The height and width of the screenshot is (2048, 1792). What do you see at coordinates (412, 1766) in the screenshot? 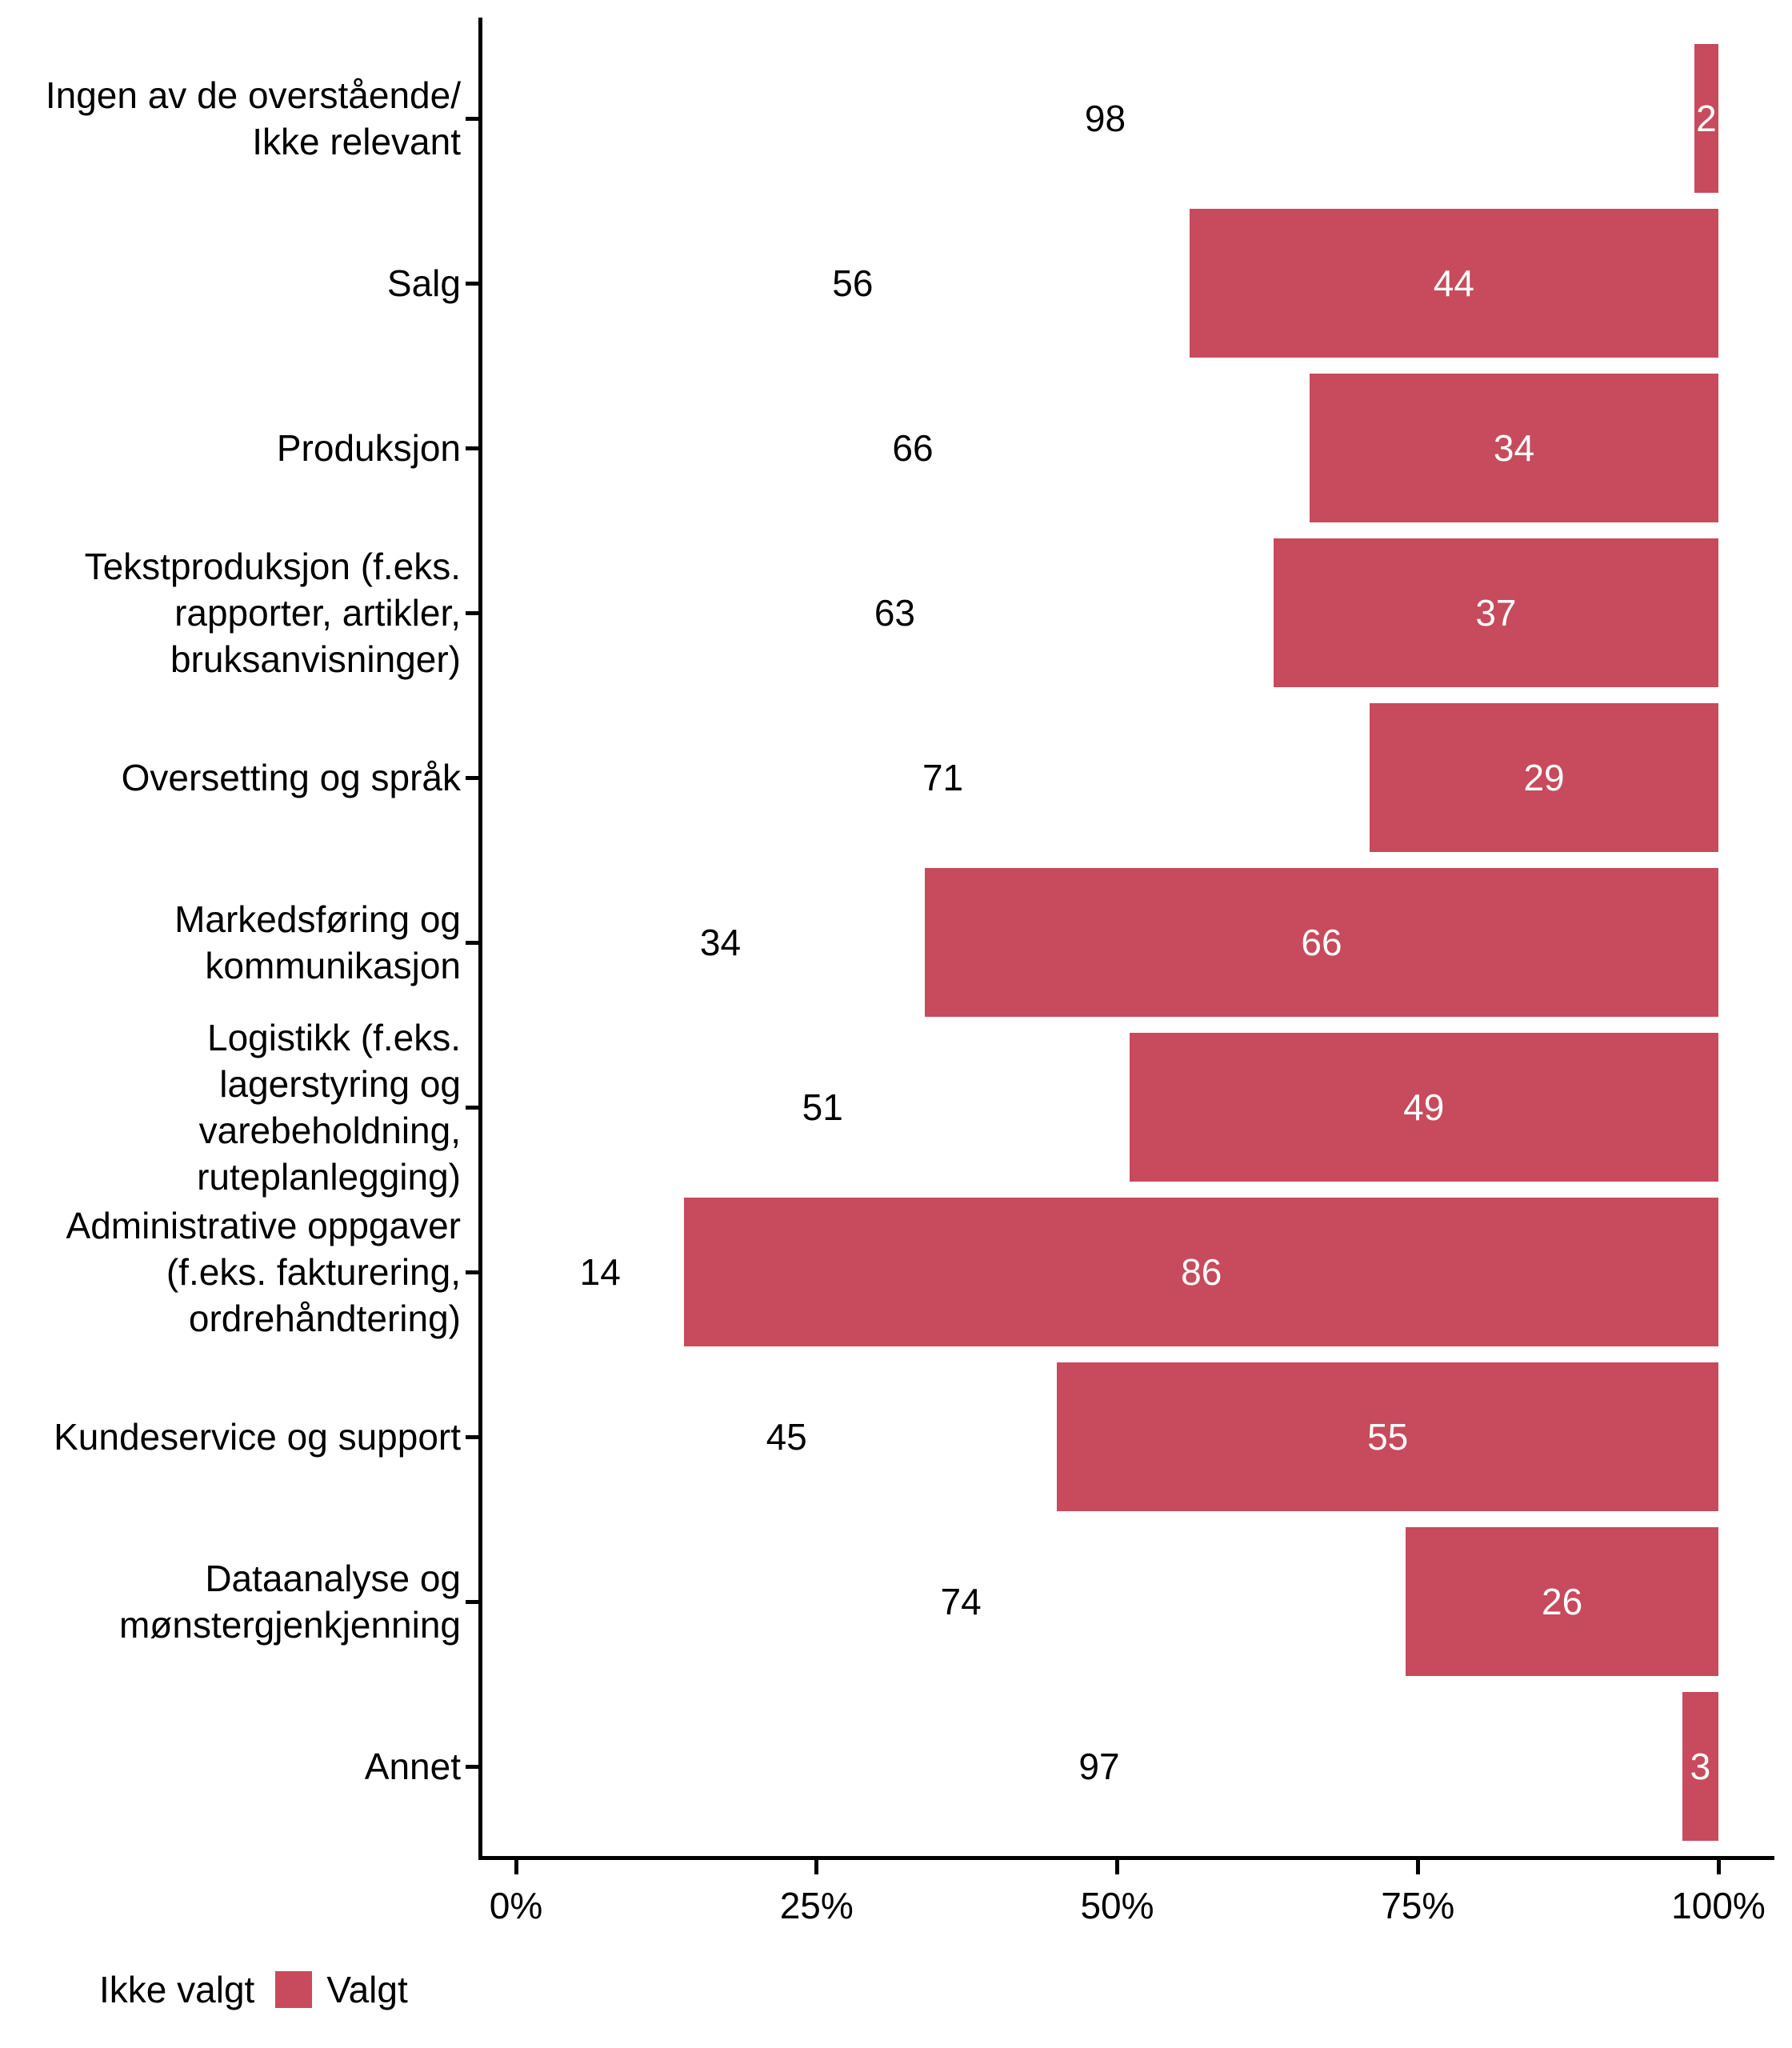
I see `category-label: Annet` at bounding box center [412, 1766].